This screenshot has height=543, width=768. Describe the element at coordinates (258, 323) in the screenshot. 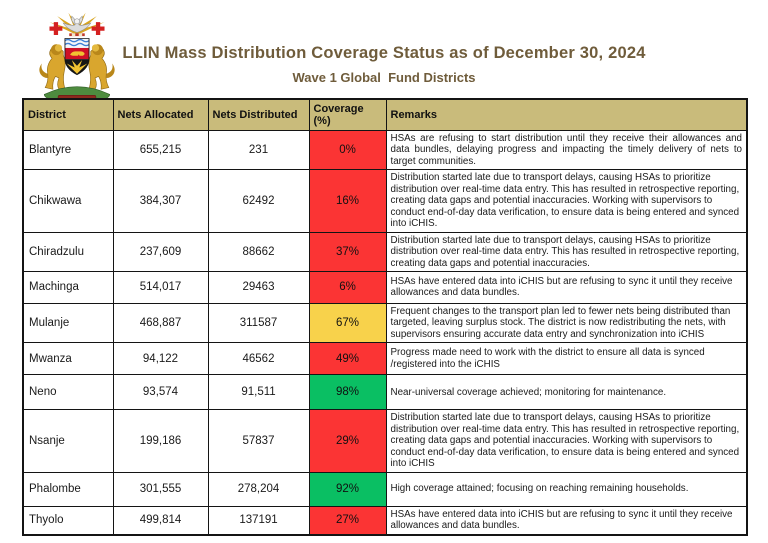

I see `nets-distributed-cell: 311587` at that location.